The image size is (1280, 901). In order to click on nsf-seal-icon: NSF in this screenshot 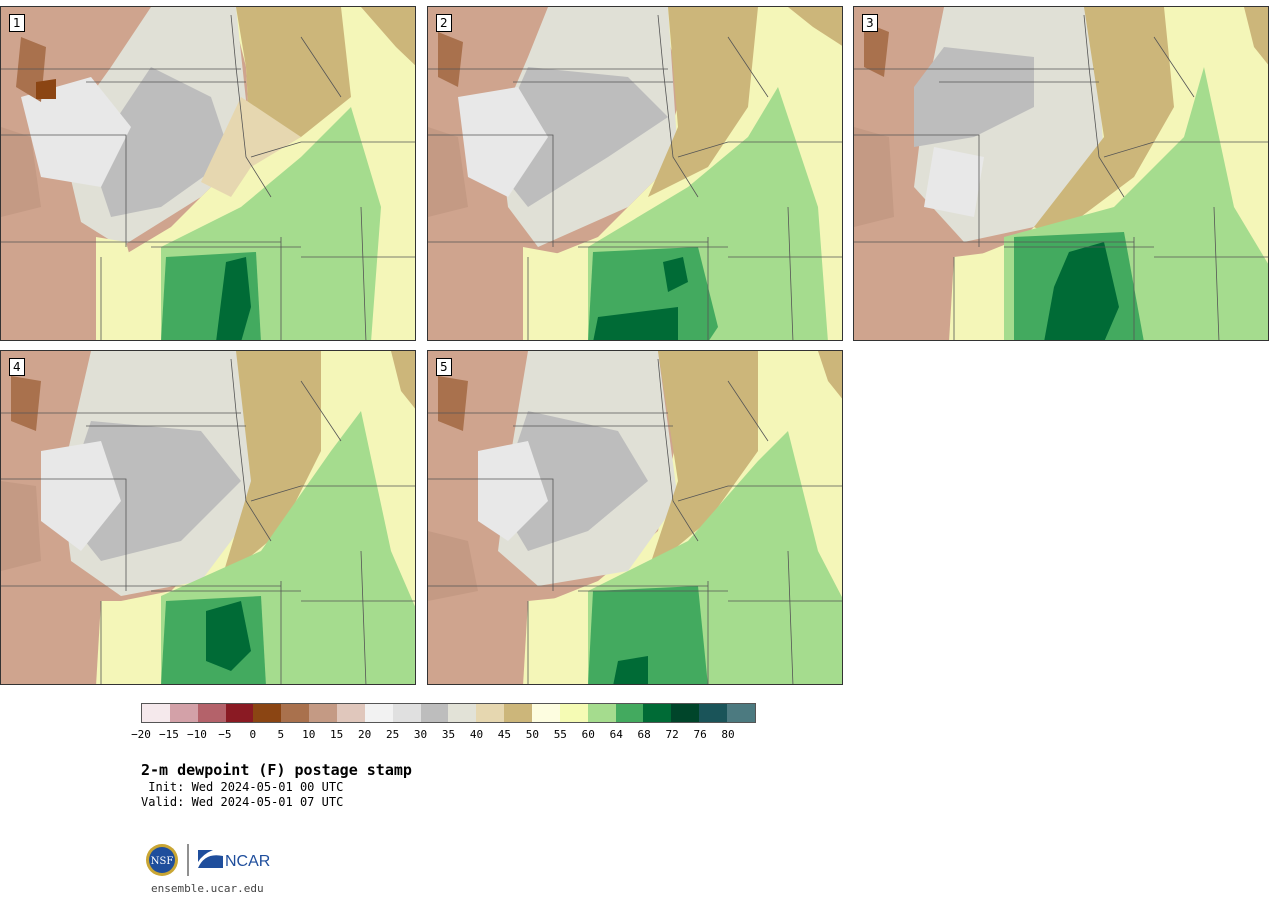, I will do `click(162, 860)`.